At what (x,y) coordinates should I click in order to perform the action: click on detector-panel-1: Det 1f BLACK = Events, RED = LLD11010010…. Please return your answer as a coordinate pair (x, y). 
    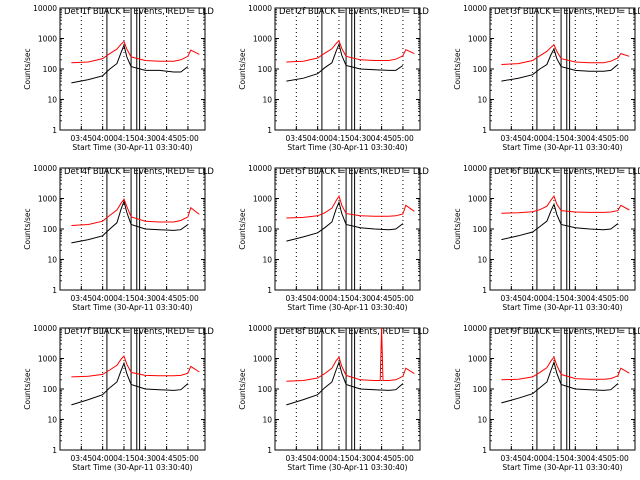
    Looking at the image, I should click on (118, 78).